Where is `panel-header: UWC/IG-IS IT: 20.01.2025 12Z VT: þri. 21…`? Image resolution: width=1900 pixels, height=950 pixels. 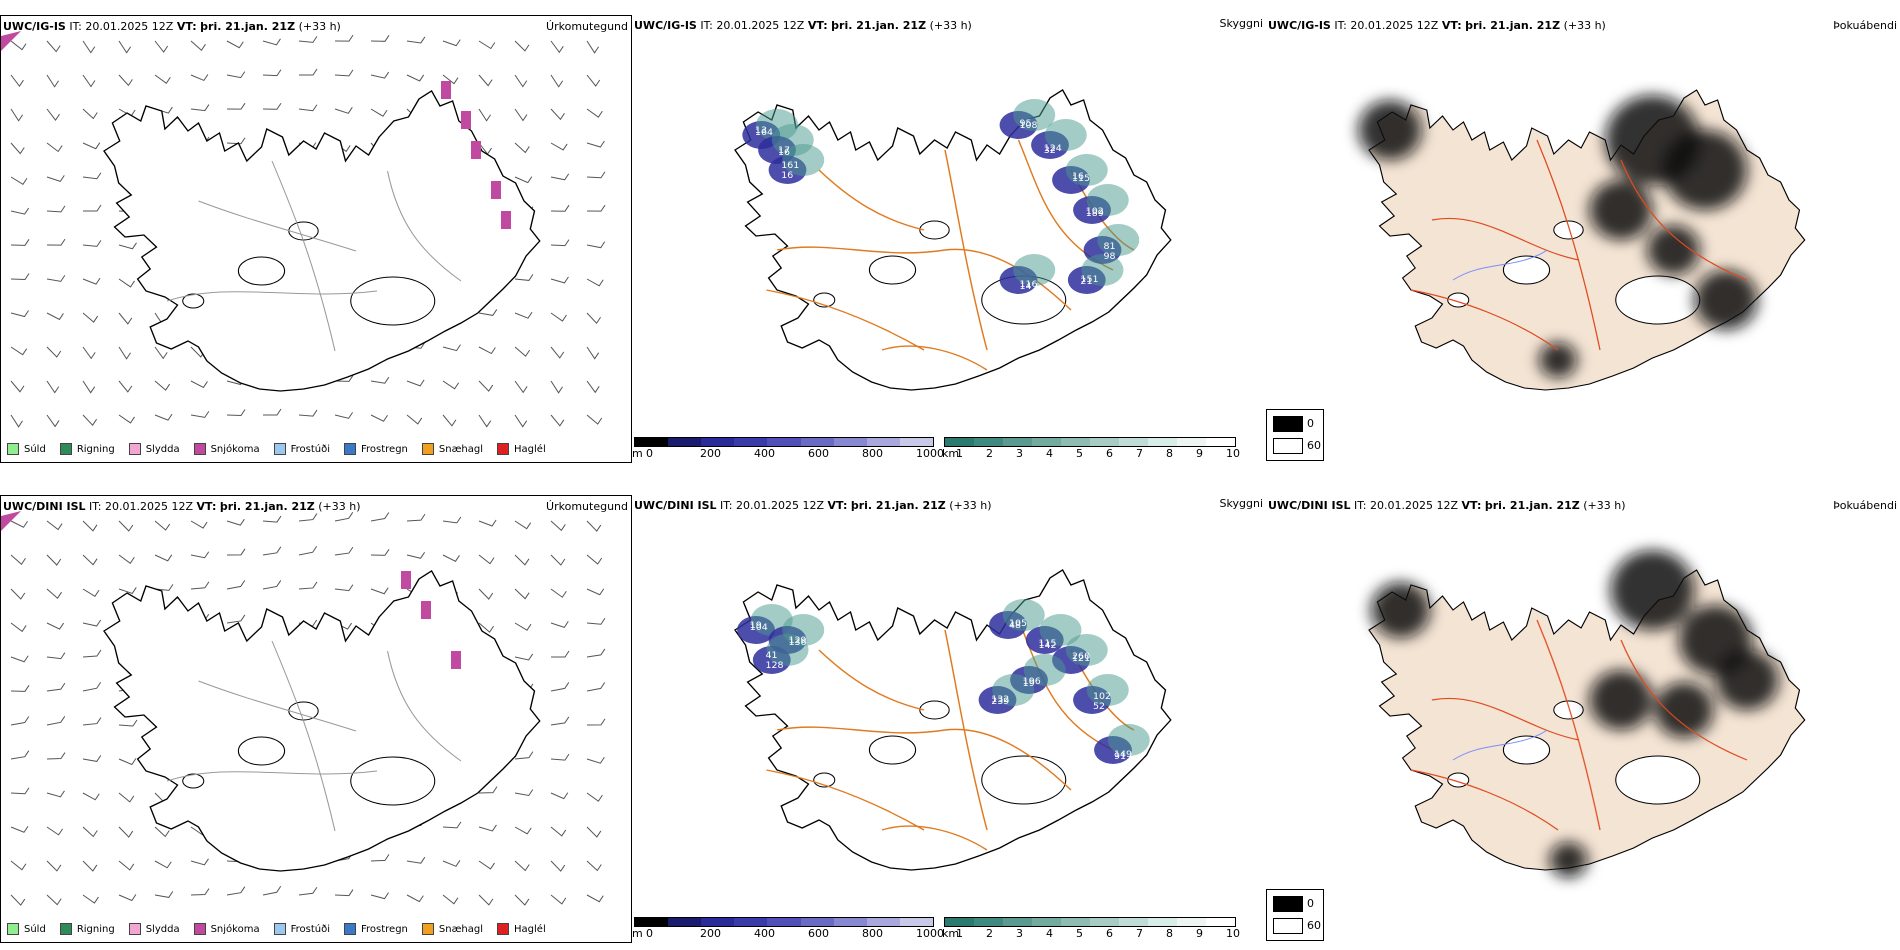 panel-header: UWC/IG-IS IT: 20.01.2025 12Z VT: þri. 21… is located at coordinates (1437, 25).